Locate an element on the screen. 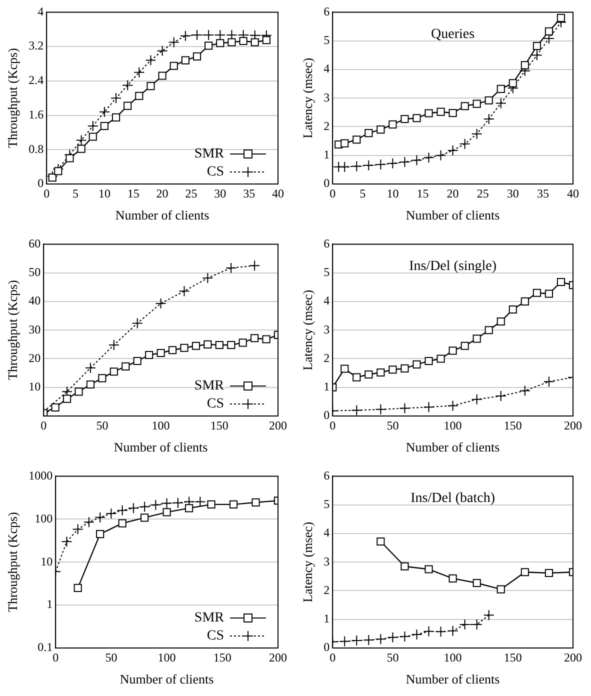  annotation: Queries is located at coordinates (453, 34).